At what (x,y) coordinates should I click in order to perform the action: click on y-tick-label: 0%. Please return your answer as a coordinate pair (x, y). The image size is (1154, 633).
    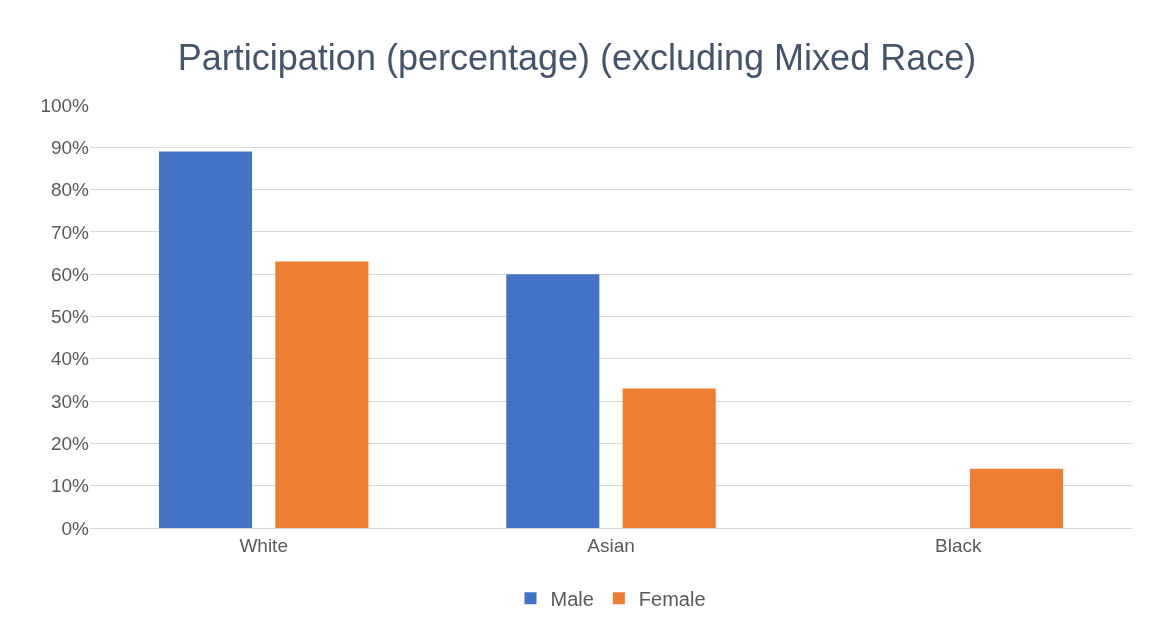
    Looking at the image, I should click on (75, 528).